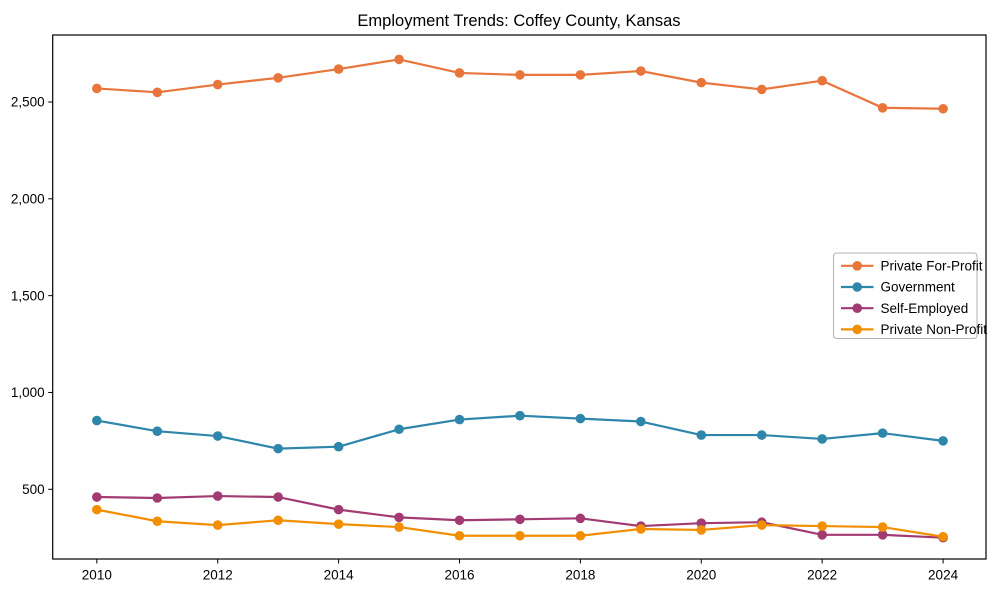  I want to click on data-point-government-2020, so click(701, 435).